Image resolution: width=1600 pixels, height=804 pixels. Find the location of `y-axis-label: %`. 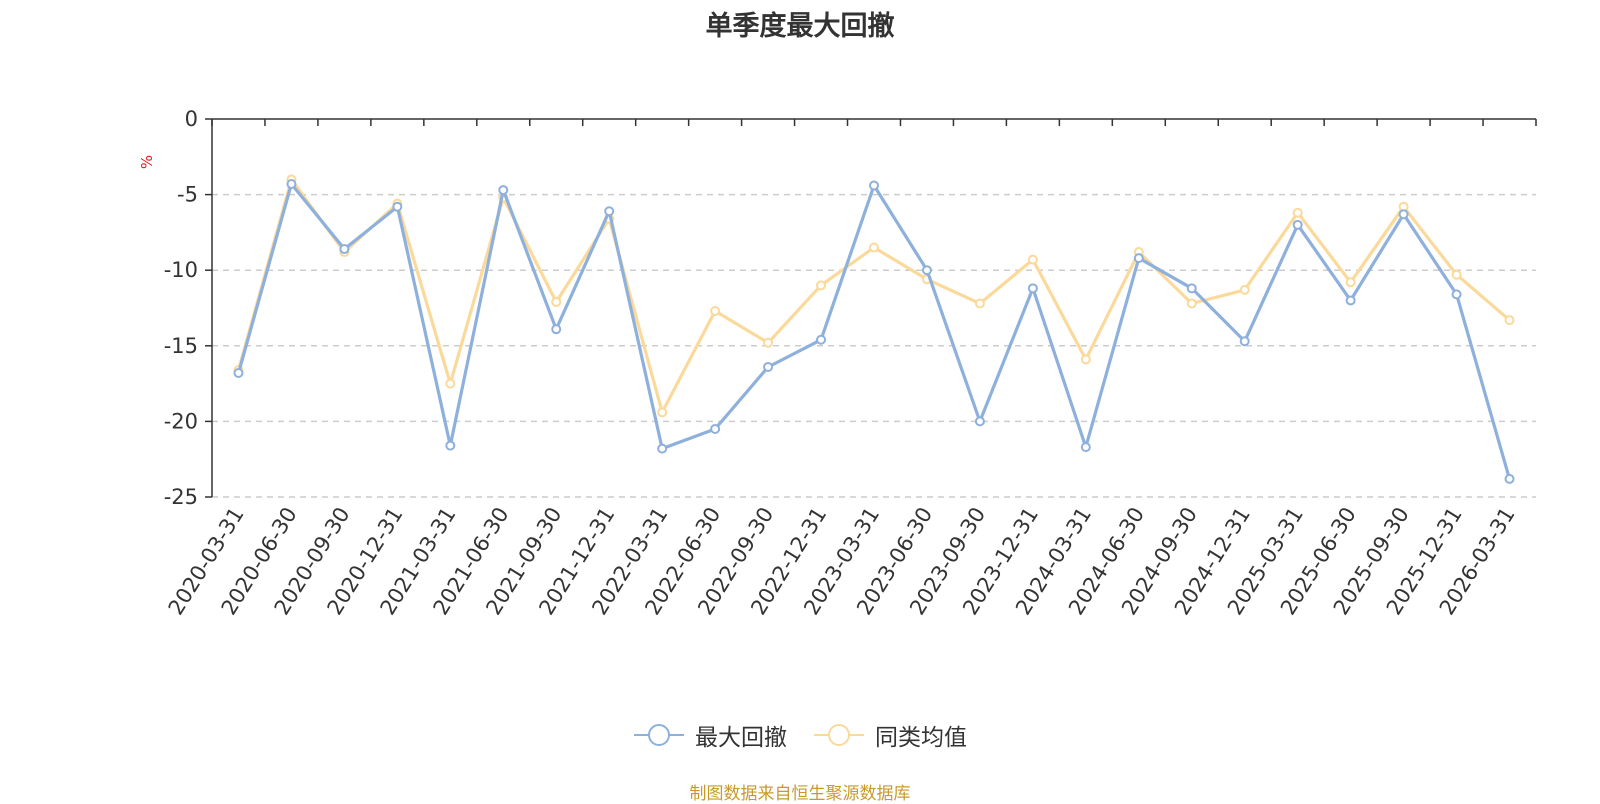

y-axis-label: % is located at coordinates (147, 162).